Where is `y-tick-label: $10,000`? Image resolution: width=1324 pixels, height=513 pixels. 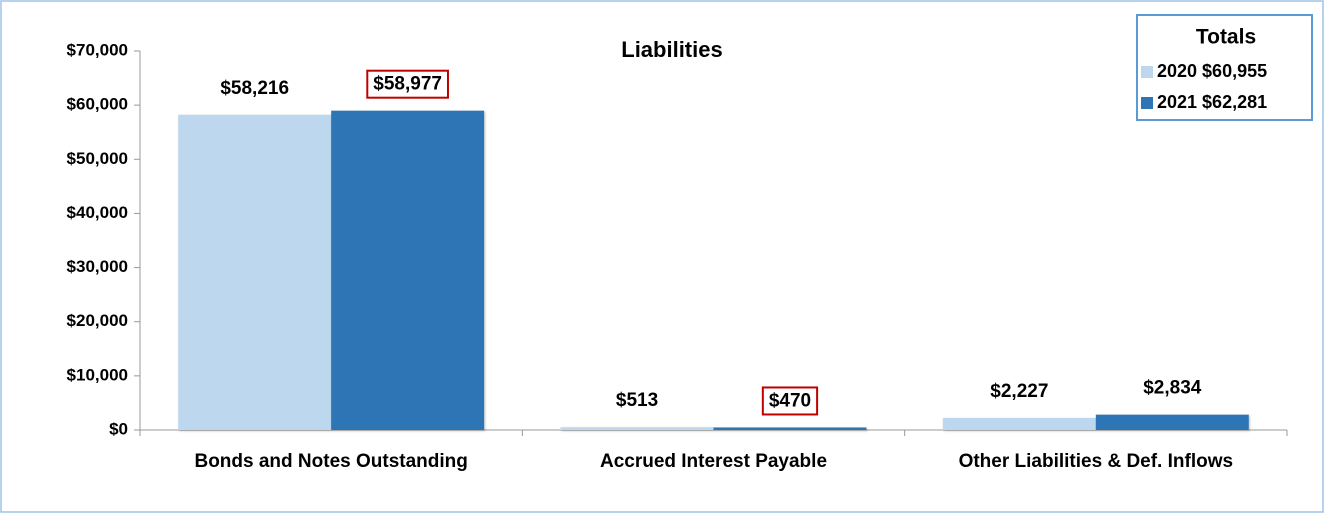 y-tick-label: $10,000 is located at coordinates (97, 374).